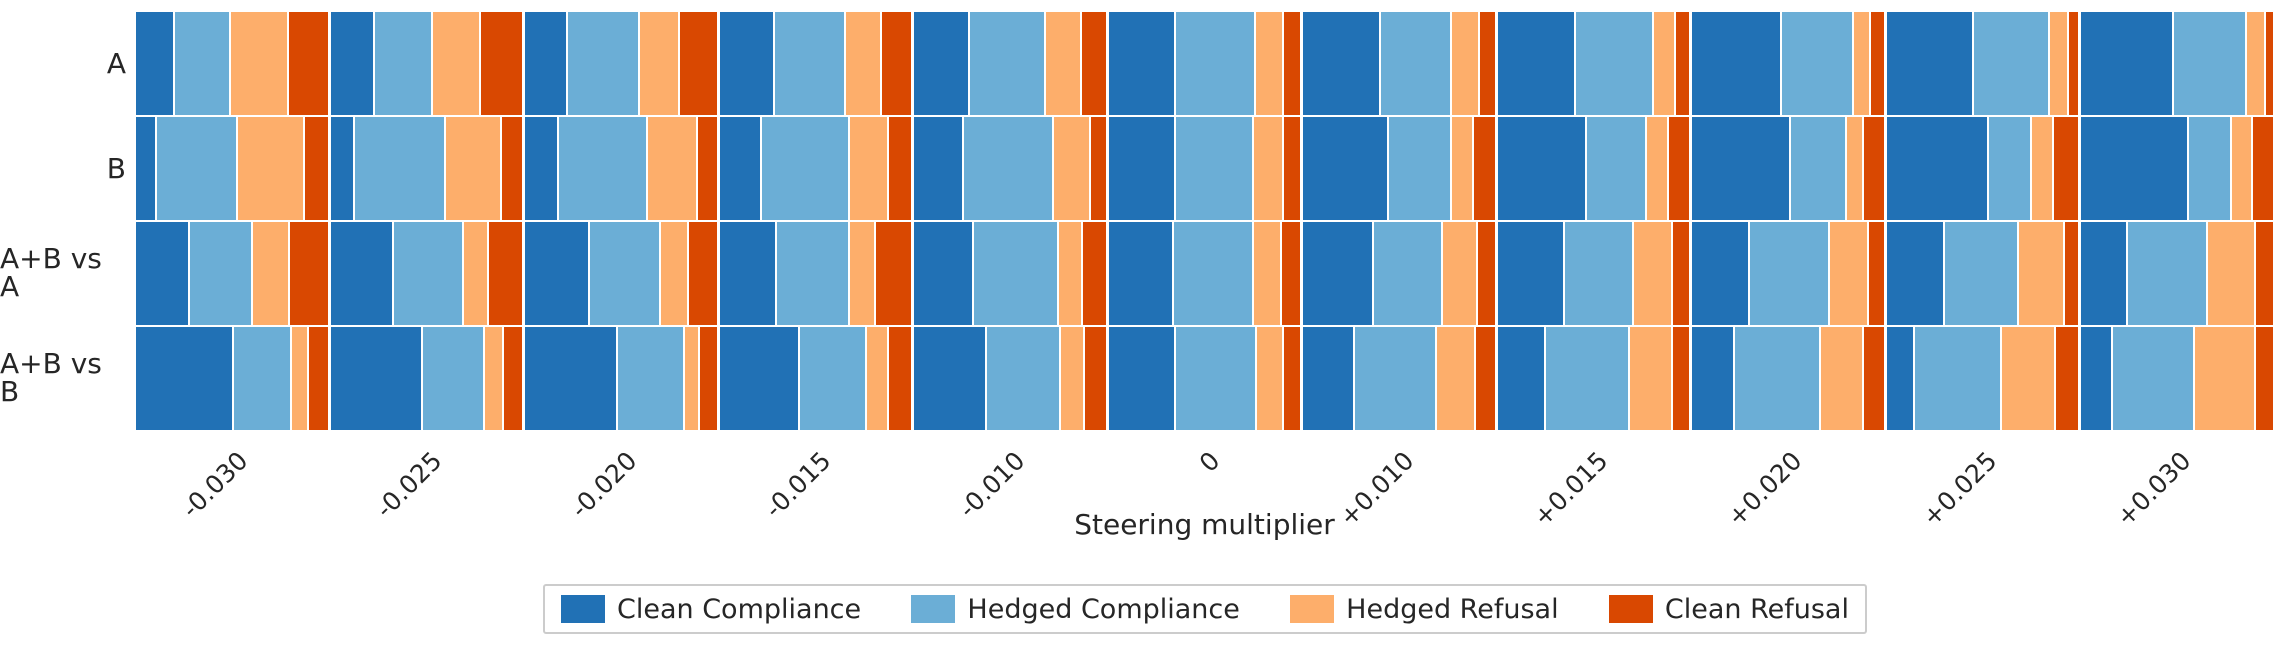  Describe the element at coordinates (739, 609) in the screenshot. I see `legend-label: Clean Compliance` at that location.